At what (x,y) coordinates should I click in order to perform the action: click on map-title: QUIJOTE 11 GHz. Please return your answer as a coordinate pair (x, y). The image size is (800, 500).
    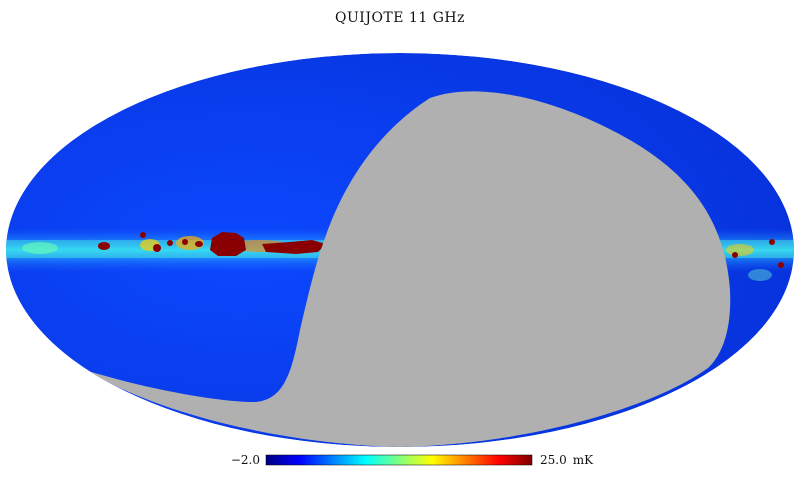
    Looking at the image, I should click on (400, 18).